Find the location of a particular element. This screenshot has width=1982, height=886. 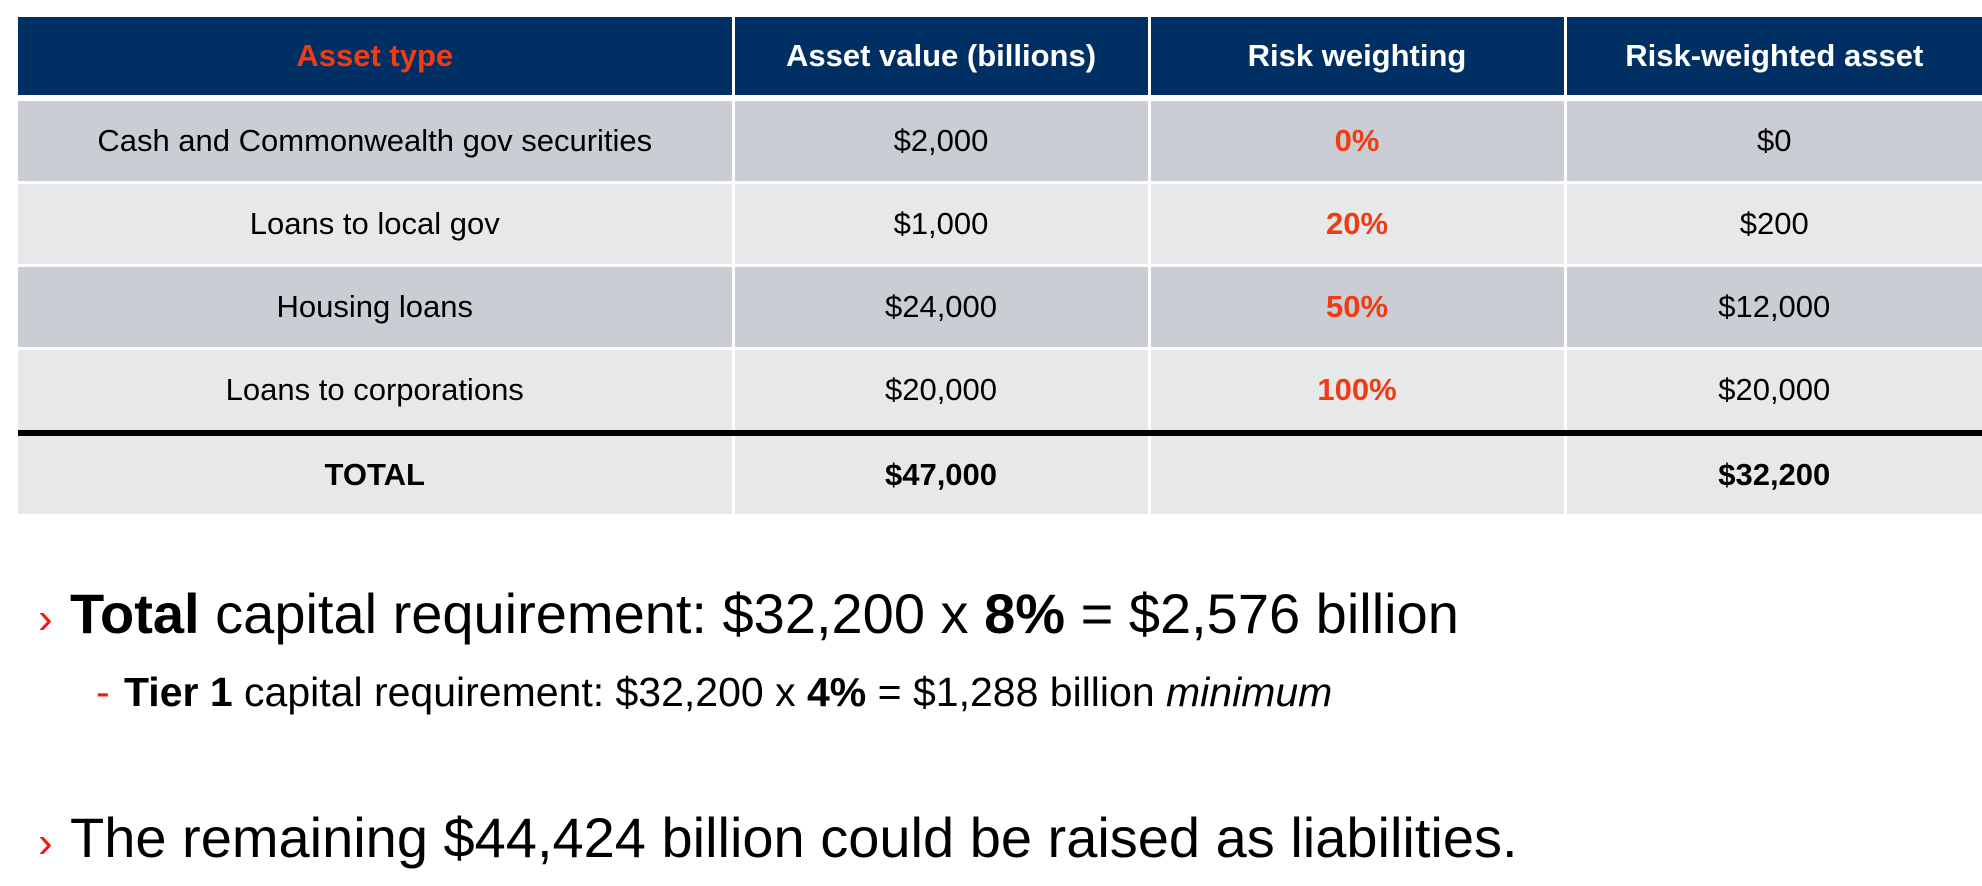

table-total-row: TOTAL $47,000 $32,200 is located at coordinates (1000, 472).